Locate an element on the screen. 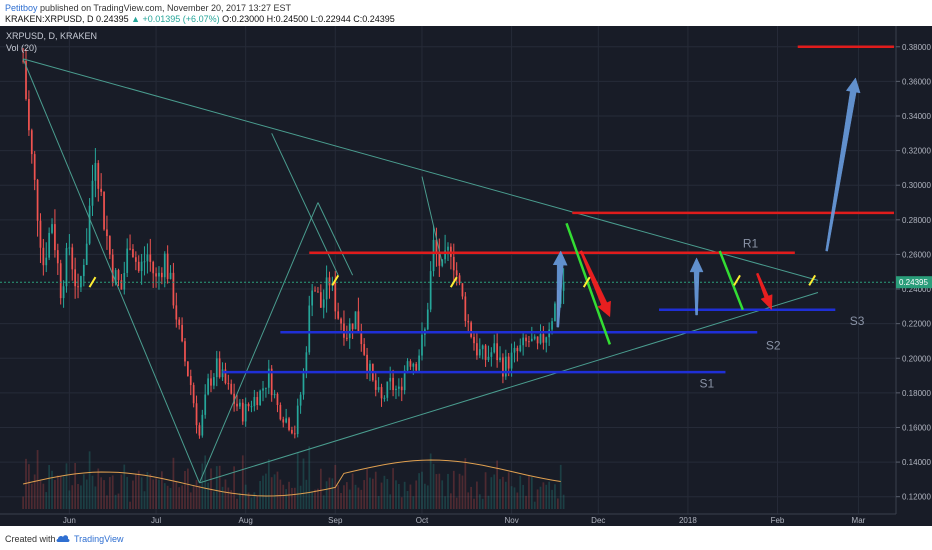  time-tick-label: Jul is located at coordinates (156, 520).